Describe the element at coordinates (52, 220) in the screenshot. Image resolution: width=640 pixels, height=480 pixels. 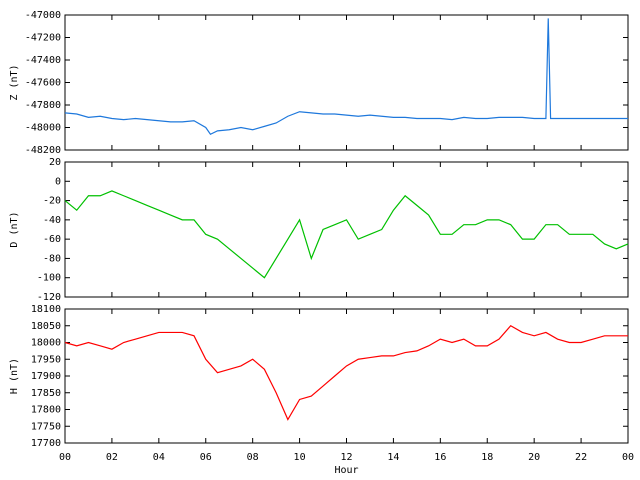
I see `y-tick-label: -40` at that location.